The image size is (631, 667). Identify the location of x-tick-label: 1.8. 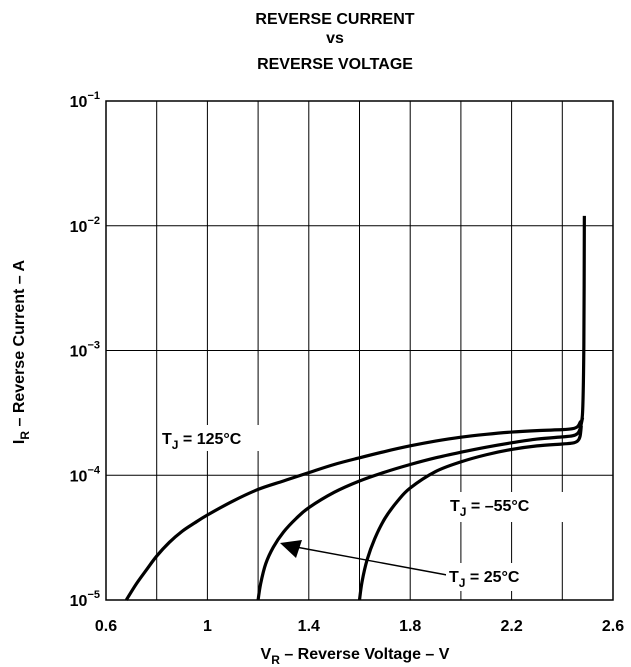
(410, 626).